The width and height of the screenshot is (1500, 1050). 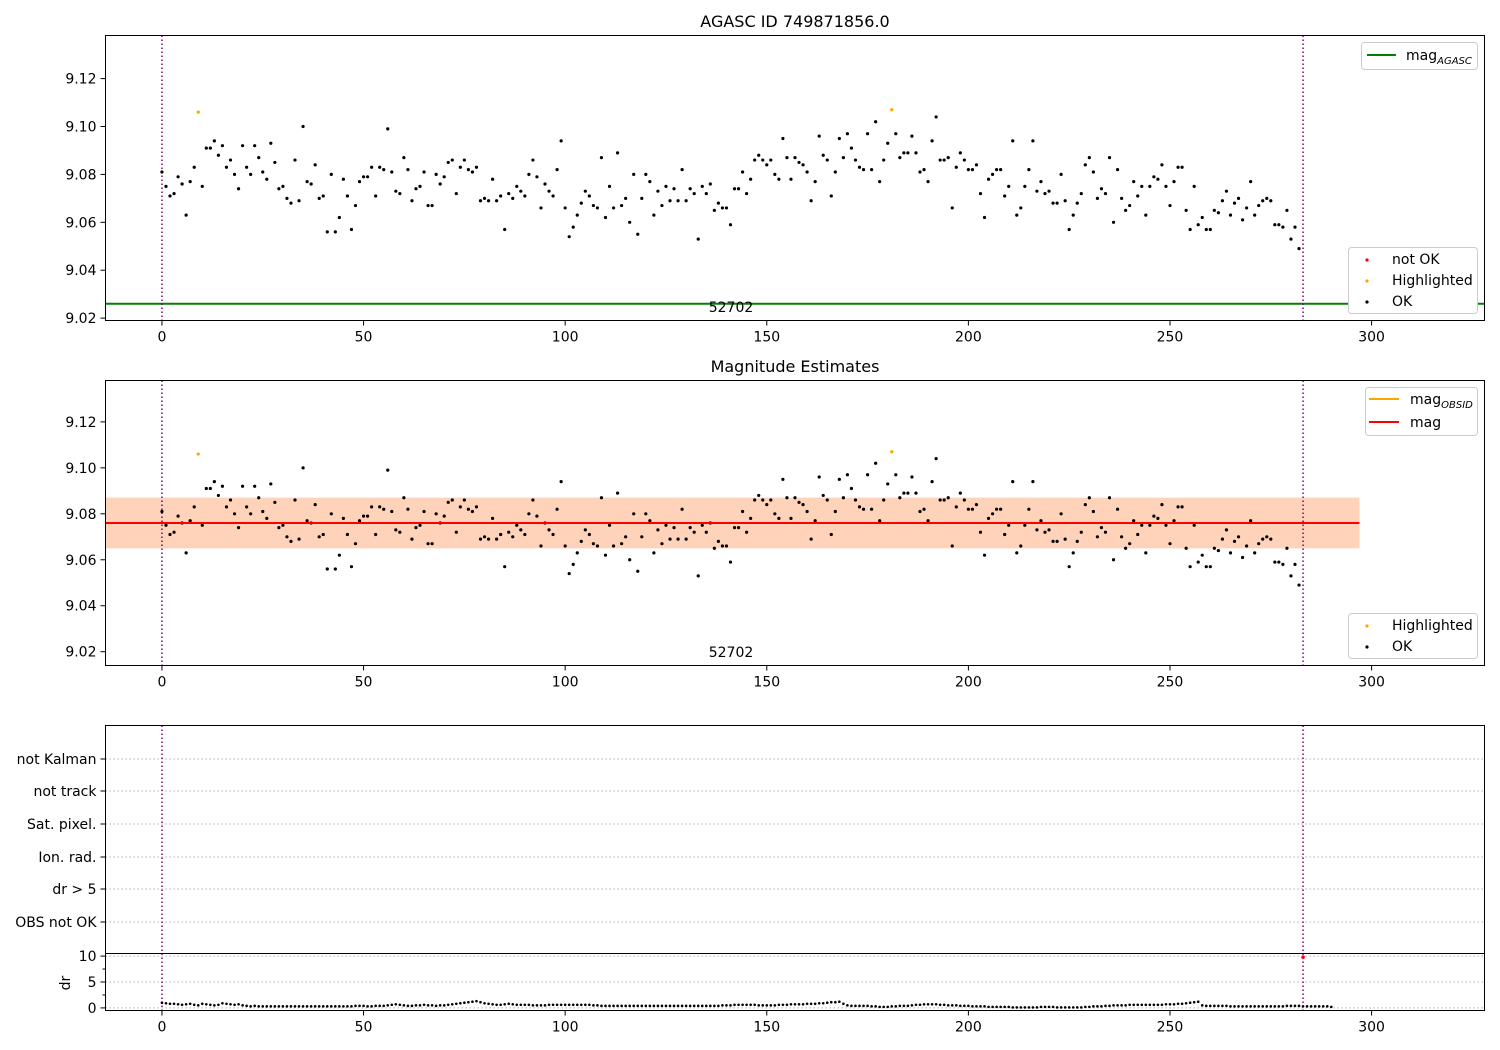 I want to click on legend-ok-label: OK, so click(x=1402, y=647).